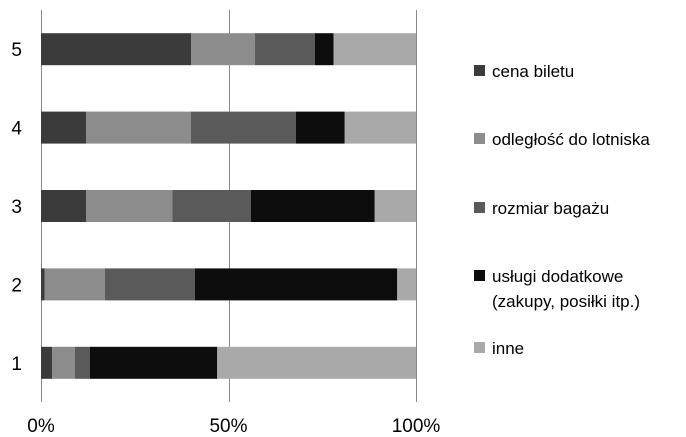  Describe the element at coordinates (16, 50) in the screenshot. I see `y-tick-label-5: 5` at that location.